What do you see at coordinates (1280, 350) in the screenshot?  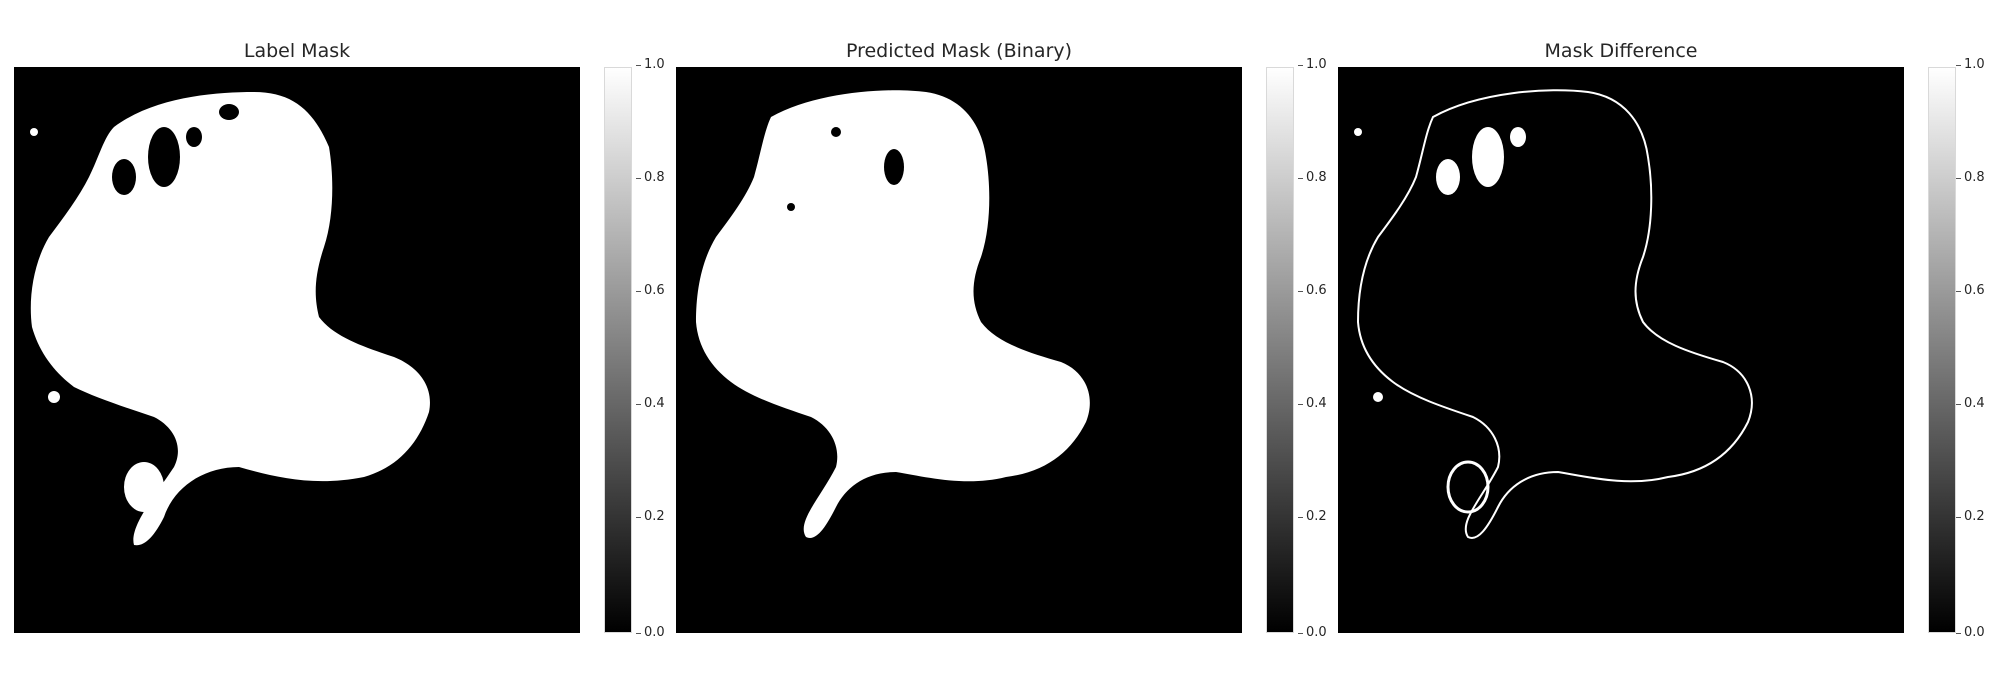 I see `colorbar-predicted-mask` at bounding box center [1280, 350].